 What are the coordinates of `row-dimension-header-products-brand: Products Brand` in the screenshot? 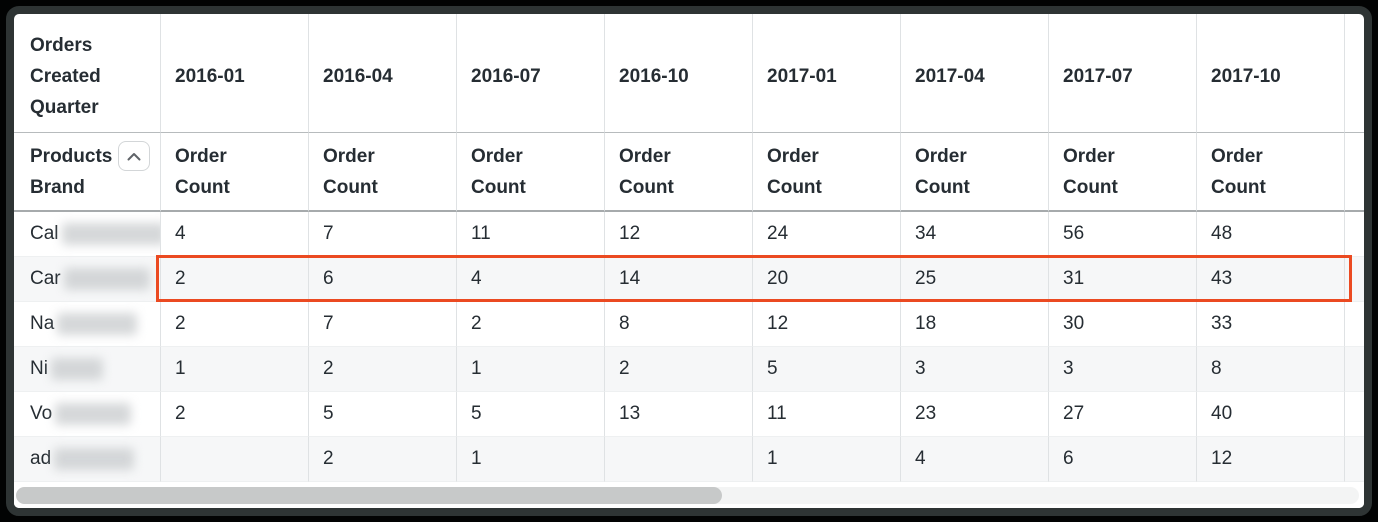 It's located at (87, 172).